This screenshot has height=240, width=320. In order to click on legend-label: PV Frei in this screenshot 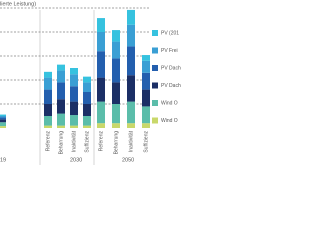, I will do `click(169, 51)`.